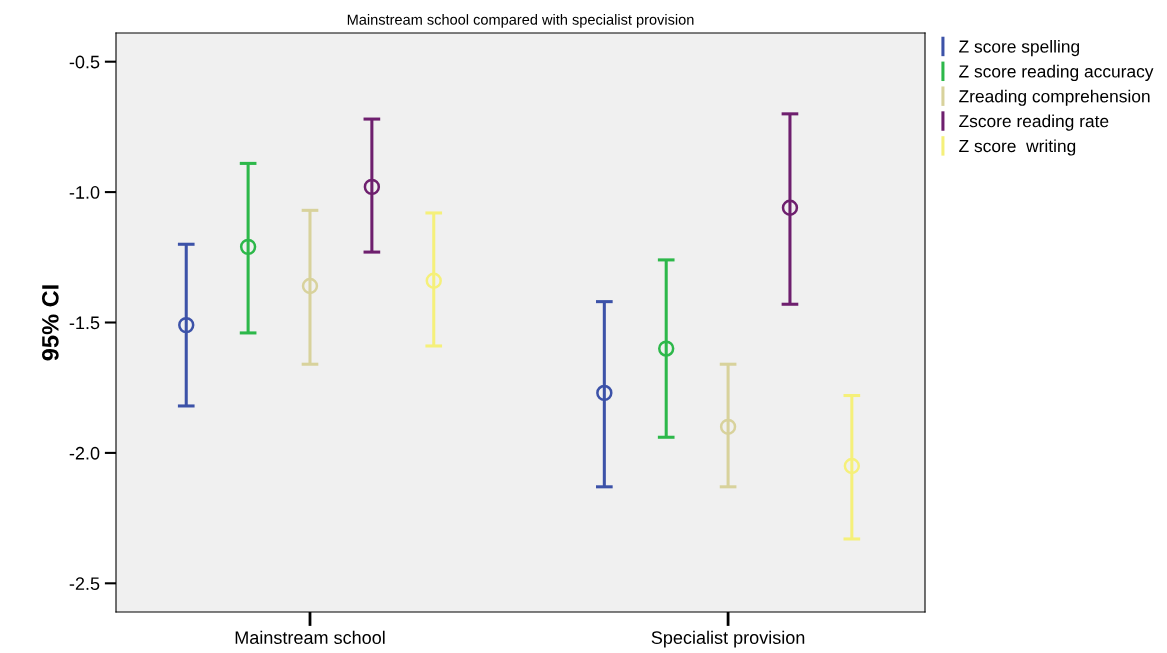  What do you see at coordinates (1019, 48) in the screenshot?
I see `legend-label: Z score spelling` at bounding box center [1019, 48].